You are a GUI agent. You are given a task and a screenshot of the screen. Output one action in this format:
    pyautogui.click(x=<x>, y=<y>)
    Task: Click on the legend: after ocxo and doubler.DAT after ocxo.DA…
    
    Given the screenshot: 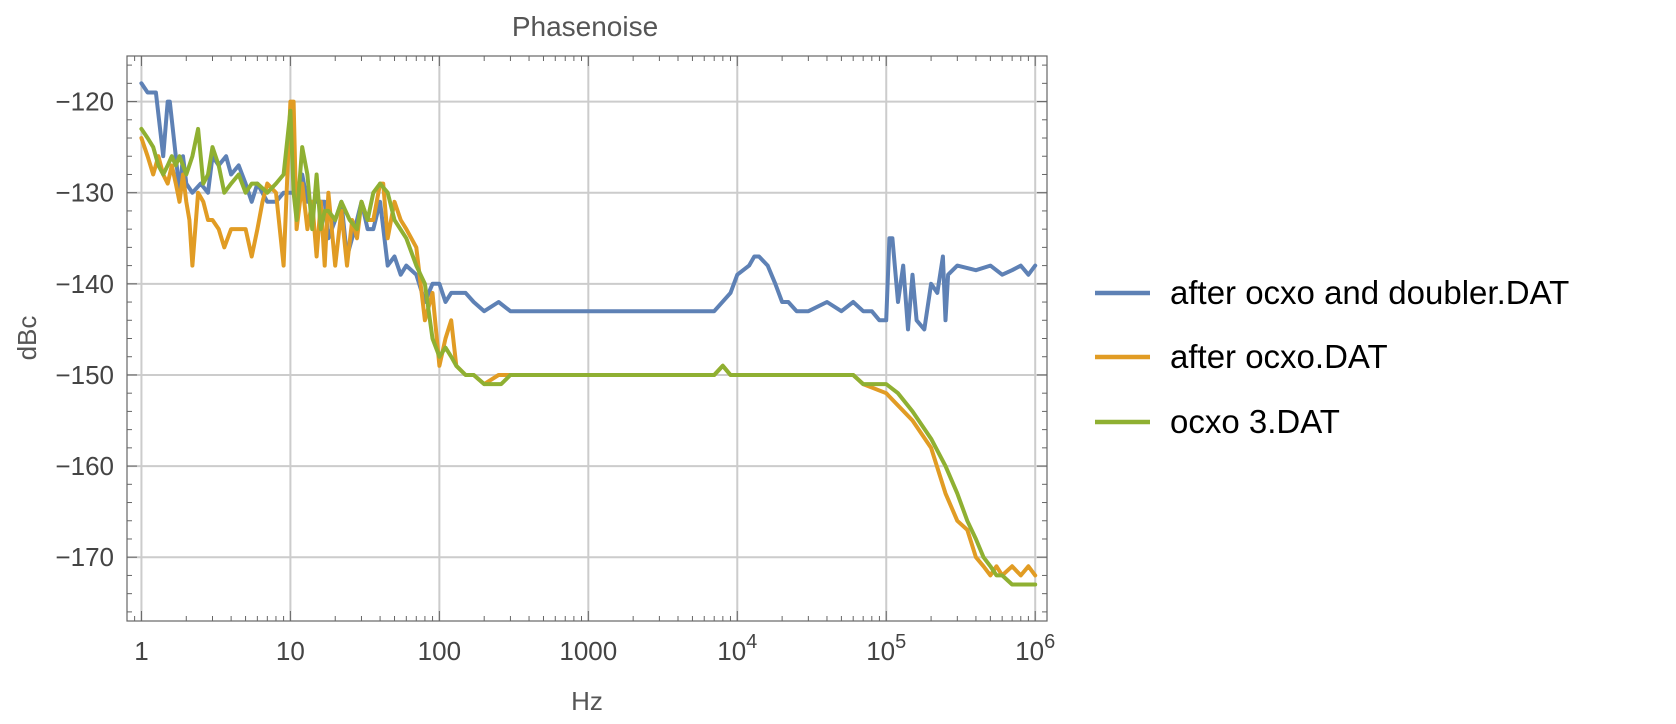 What is the action you would take?
    pyautogui.click(x=1332, y=357)
    